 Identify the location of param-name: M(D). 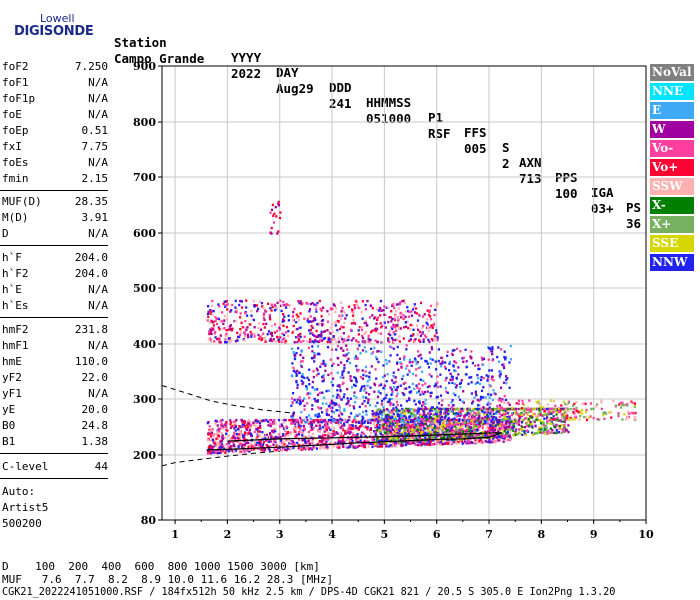
(15, 217).